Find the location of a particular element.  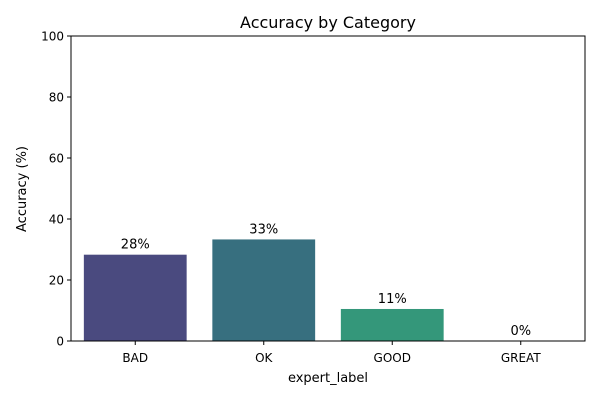

y-tick-label: 20 is located at coordinates (56, 281).